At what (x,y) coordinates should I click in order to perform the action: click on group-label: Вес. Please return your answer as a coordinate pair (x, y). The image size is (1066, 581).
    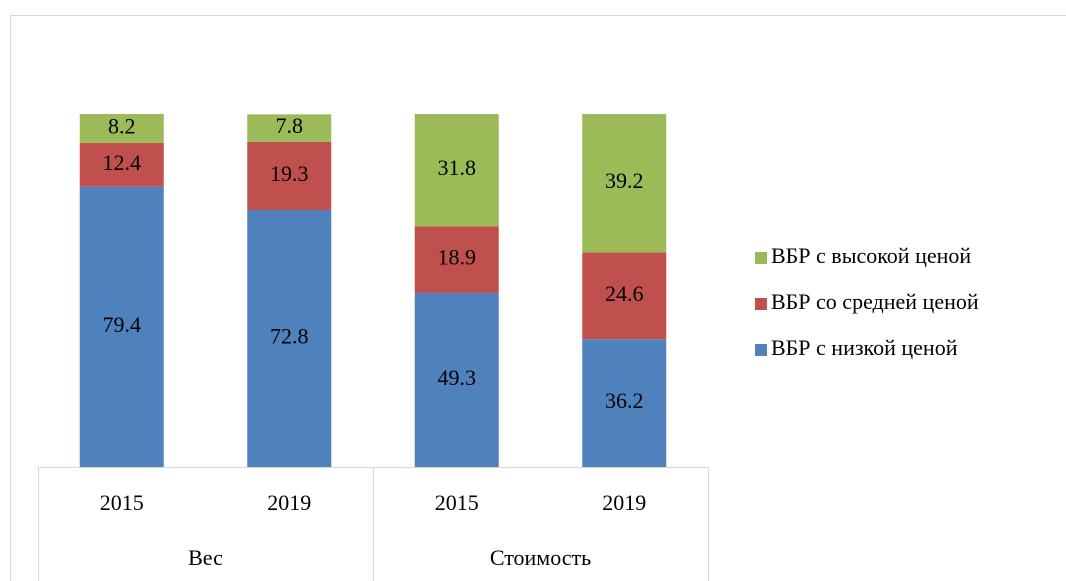
    Looking at the image, I should click on (205, 557).